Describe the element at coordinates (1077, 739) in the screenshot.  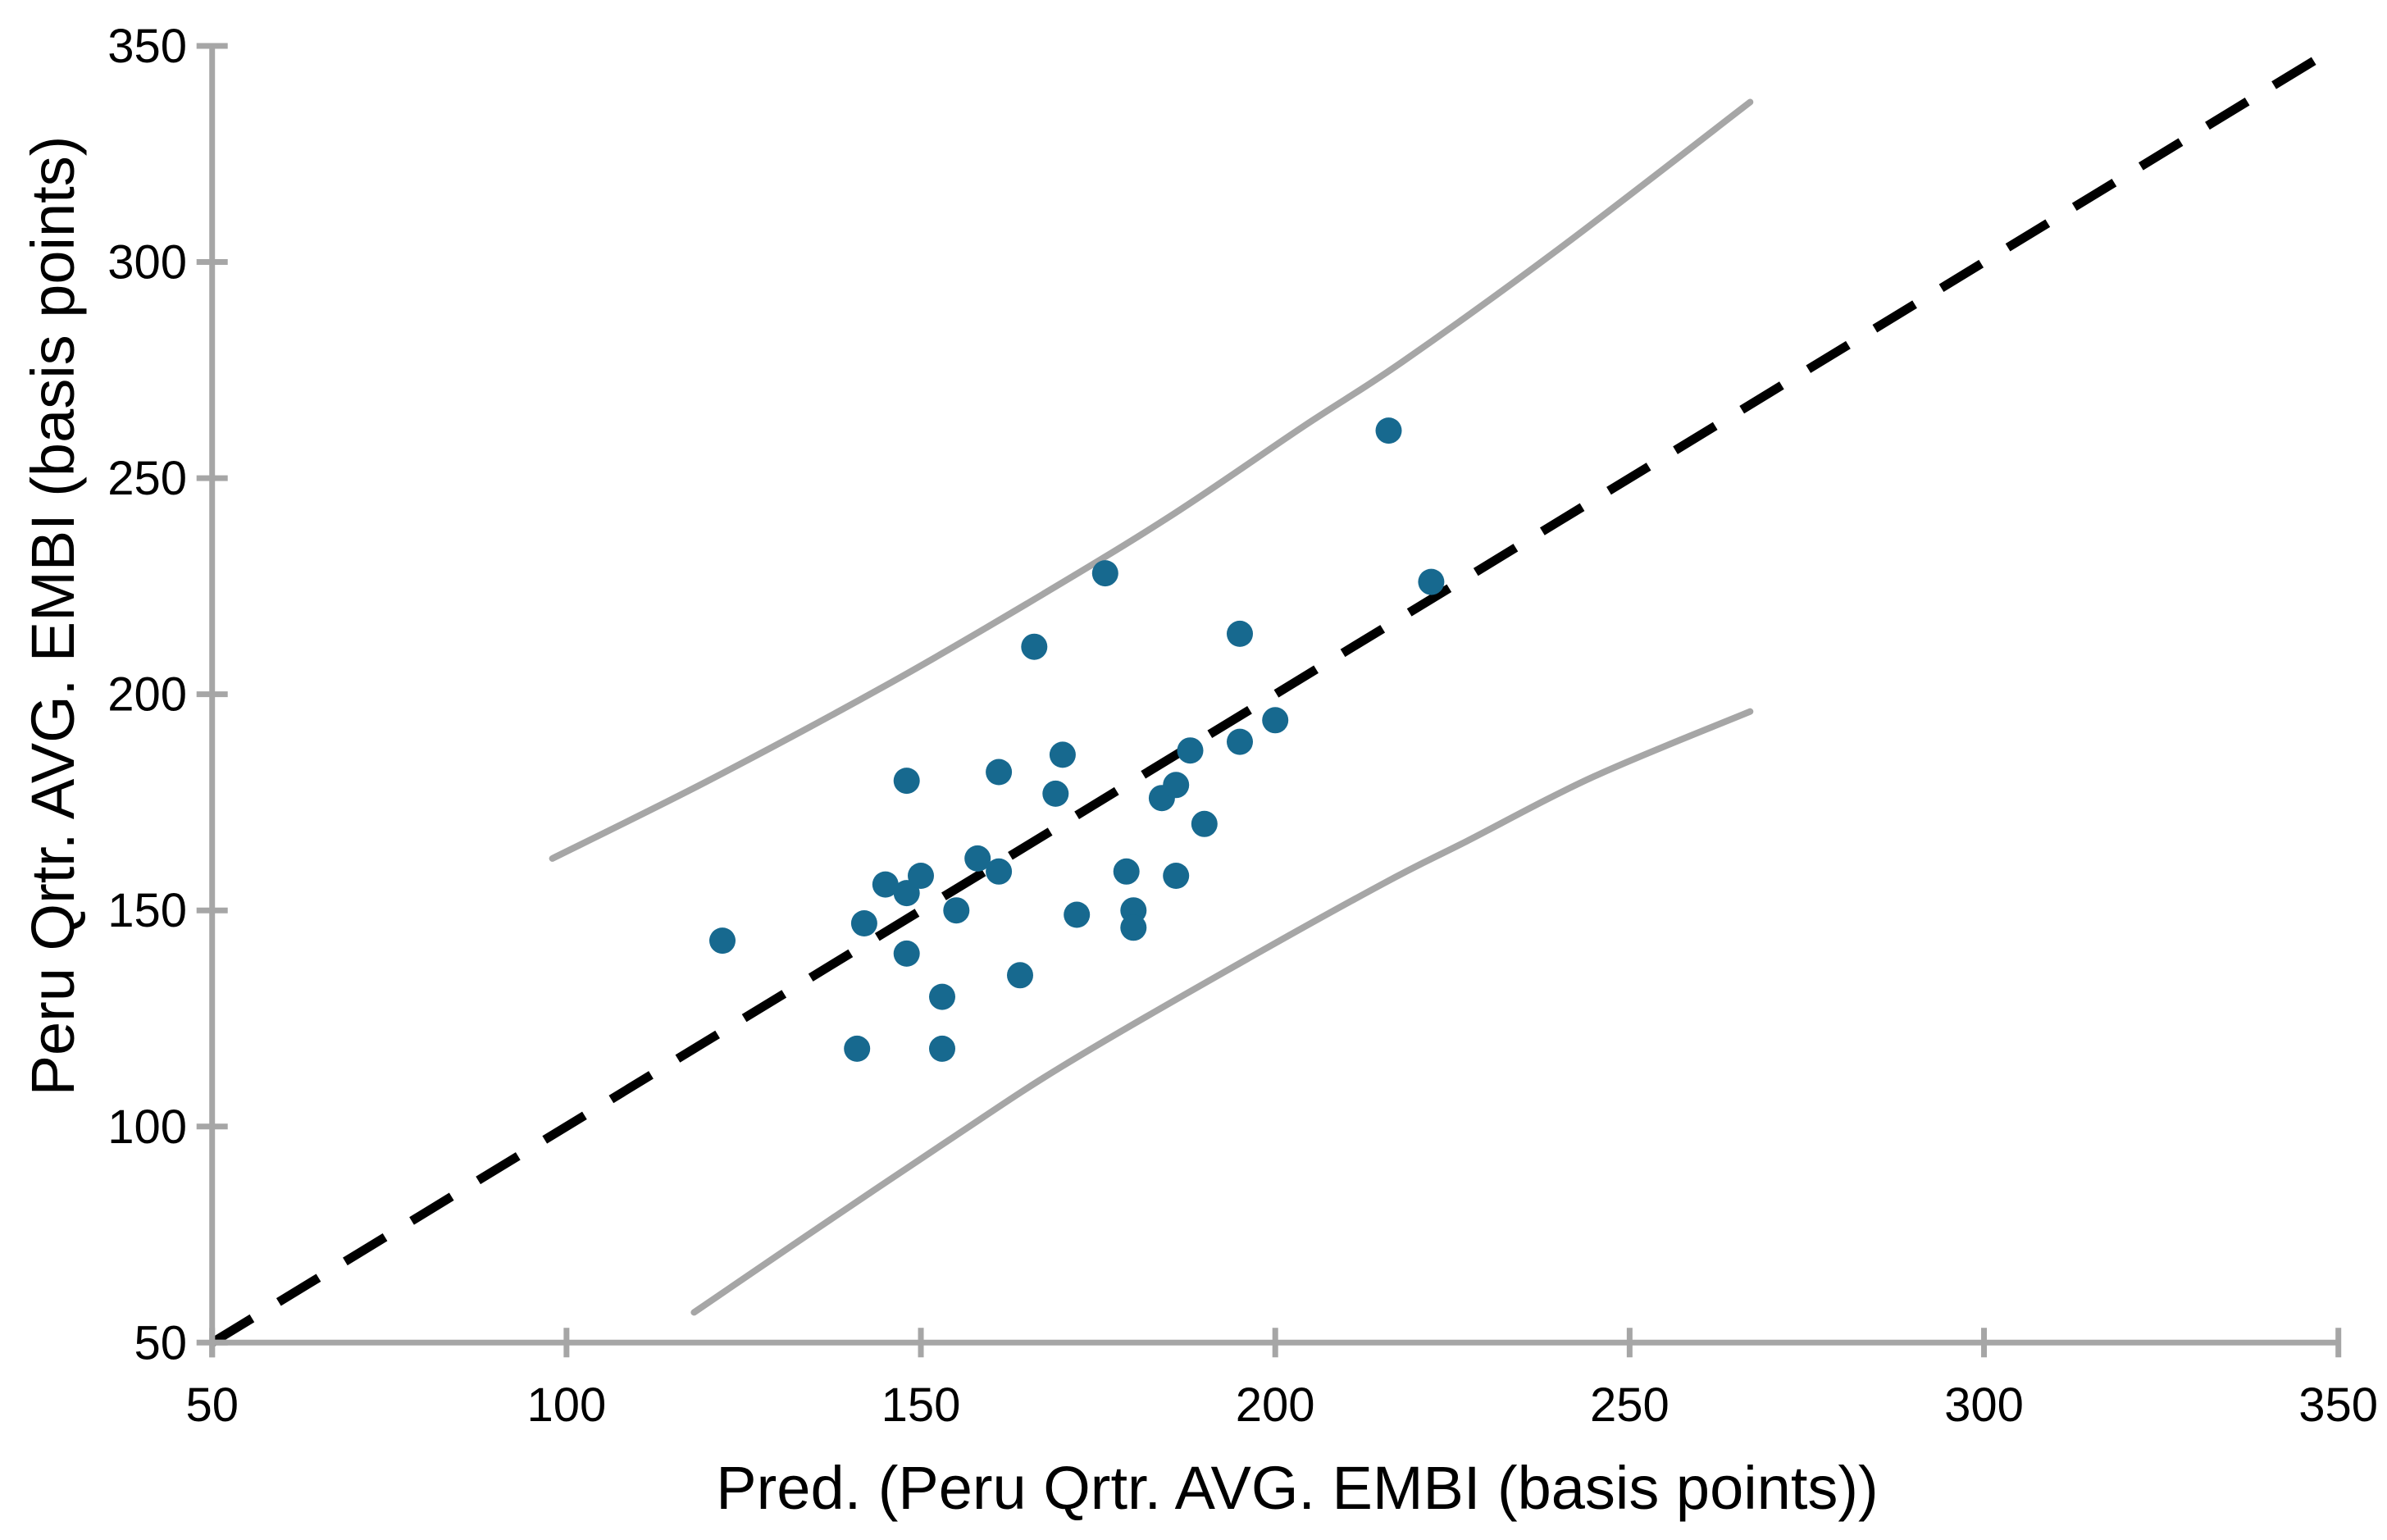
I see `data-points` at that location.